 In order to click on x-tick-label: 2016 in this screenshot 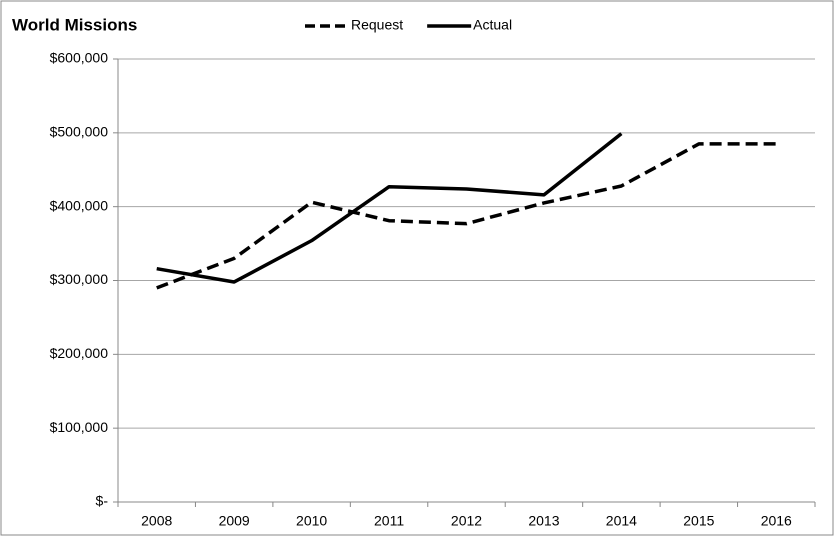, I will do `click(776, 521)`.